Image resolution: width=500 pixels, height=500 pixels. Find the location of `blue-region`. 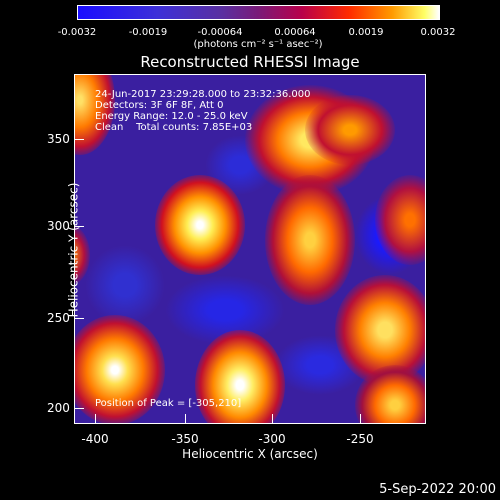

blue-region is located at coordinates (125, 285).